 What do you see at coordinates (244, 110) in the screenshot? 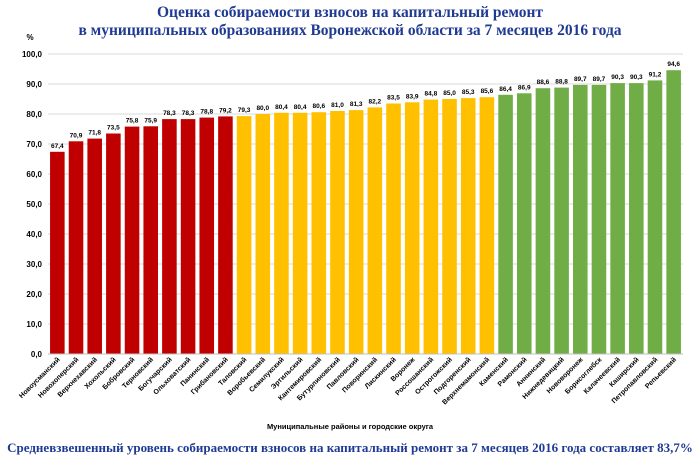
I see `bar-value-label: 79,3` at bounding box center [244, 110].